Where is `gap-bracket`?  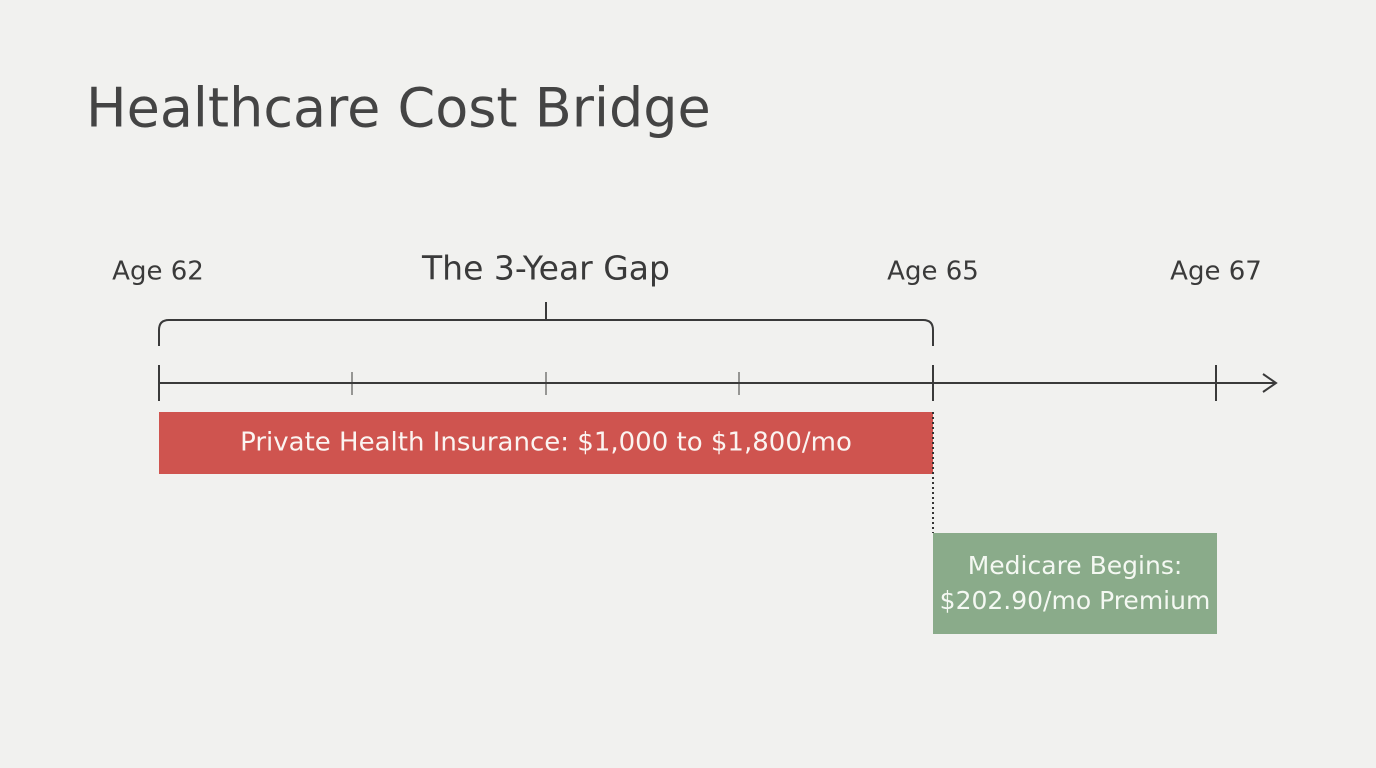
gap-bracket is located at coordinates (546, 324).